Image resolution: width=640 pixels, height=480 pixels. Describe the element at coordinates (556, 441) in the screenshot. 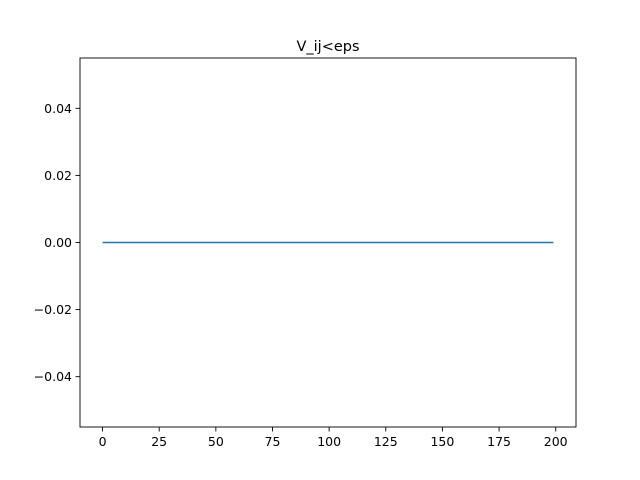

I see `x-tick-label: 200` at that location.